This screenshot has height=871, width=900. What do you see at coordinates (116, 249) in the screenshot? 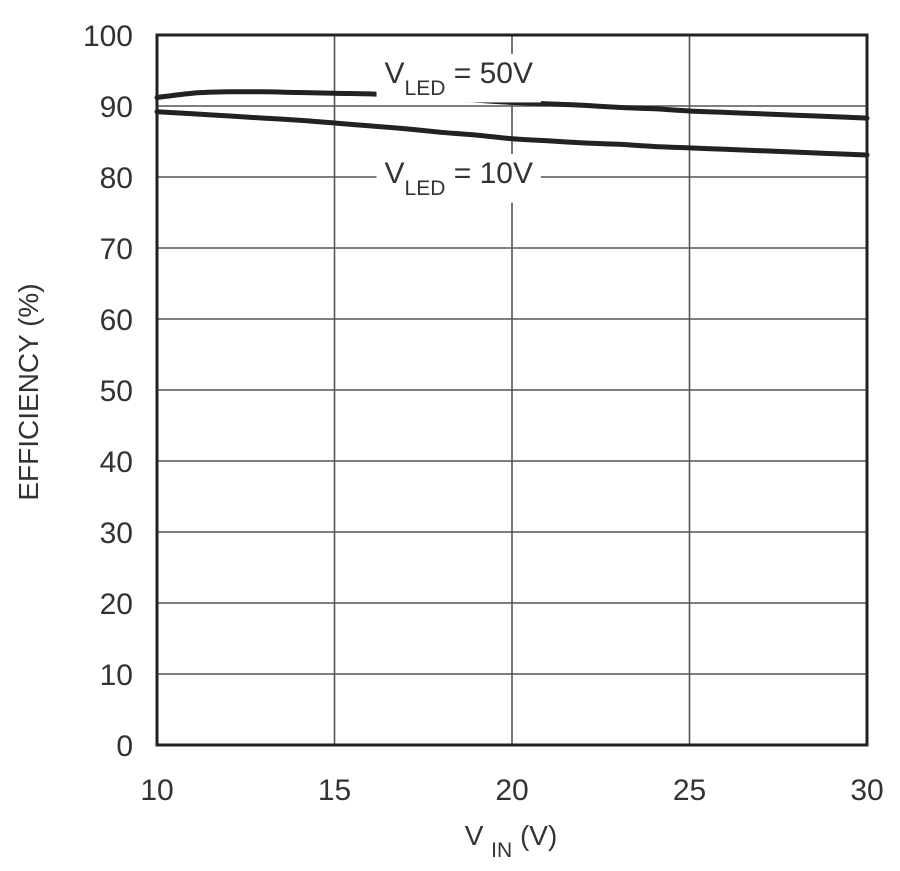
I see `y-tick-label: 70` at bounding box center [116, 249].